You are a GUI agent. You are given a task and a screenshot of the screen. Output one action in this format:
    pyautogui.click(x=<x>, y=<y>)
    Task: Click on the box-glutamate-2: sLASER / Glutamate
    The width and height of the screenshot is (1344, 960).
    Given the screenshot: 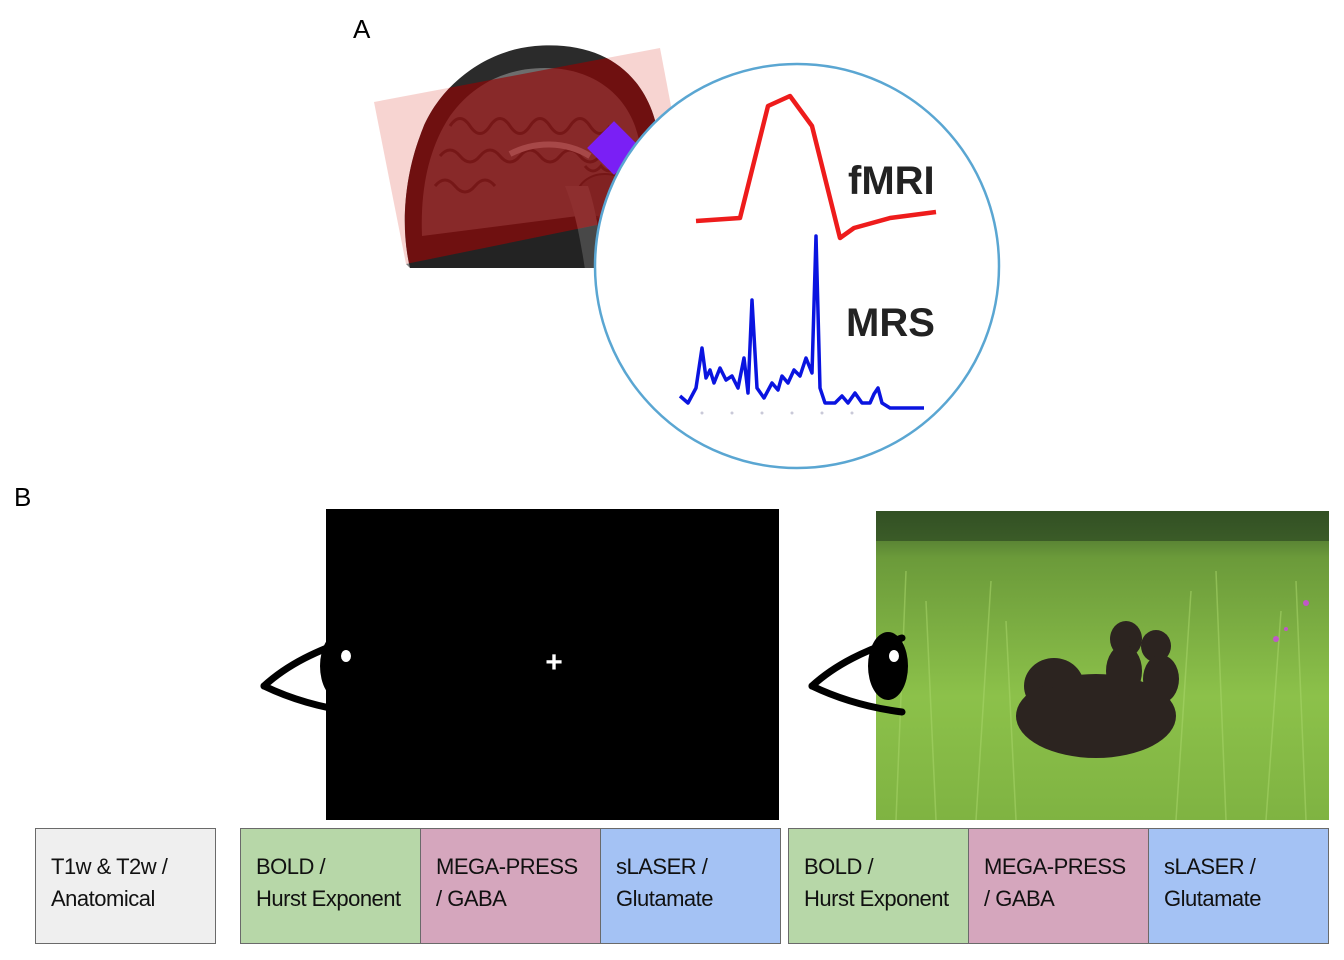 What is the action you would take?
    pyautogui.click(x=1238, y=886)
    